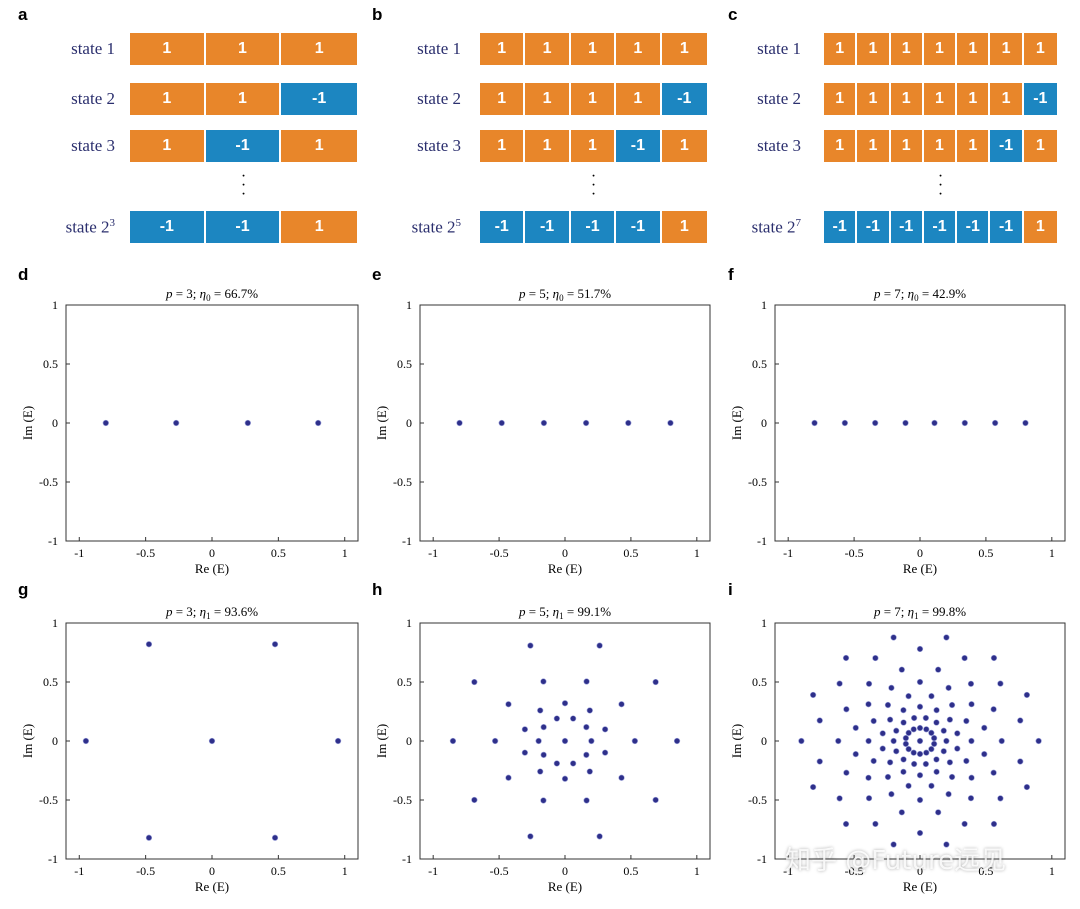 The height and width of the screenshot is (909, 1080). What do you see at coordinates (60, 49) in the screenshot?
I see `state-label: state 1` at bounding box center [60, 49].